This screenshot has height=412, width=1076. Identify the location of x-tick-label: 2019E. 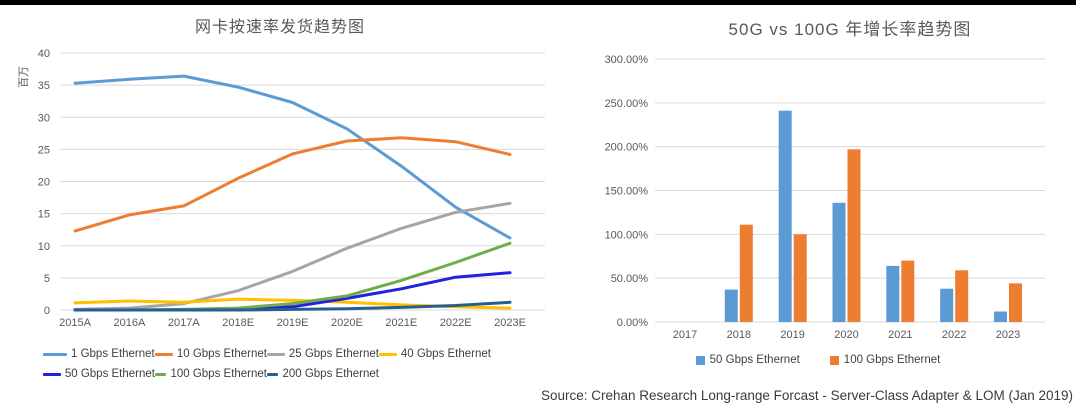
(293, 323).